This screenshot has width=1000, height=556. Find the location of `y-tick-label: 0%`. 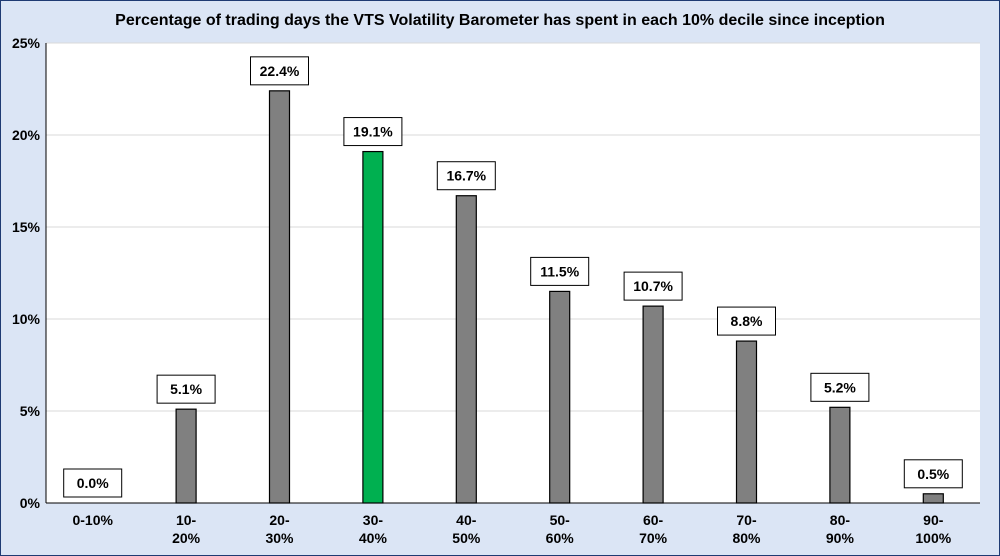

y-tick-label: 0% is located at coordinates (30, 503).